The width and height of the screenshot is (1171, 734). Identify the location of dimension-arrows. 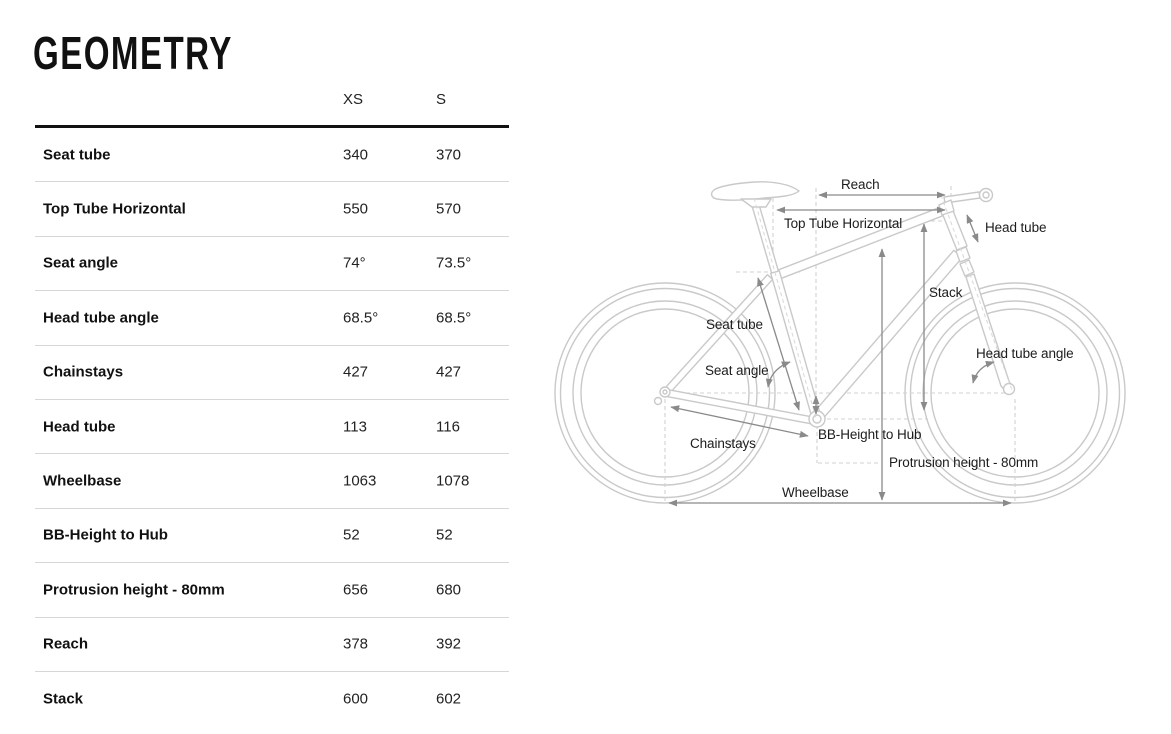
(840, 349).